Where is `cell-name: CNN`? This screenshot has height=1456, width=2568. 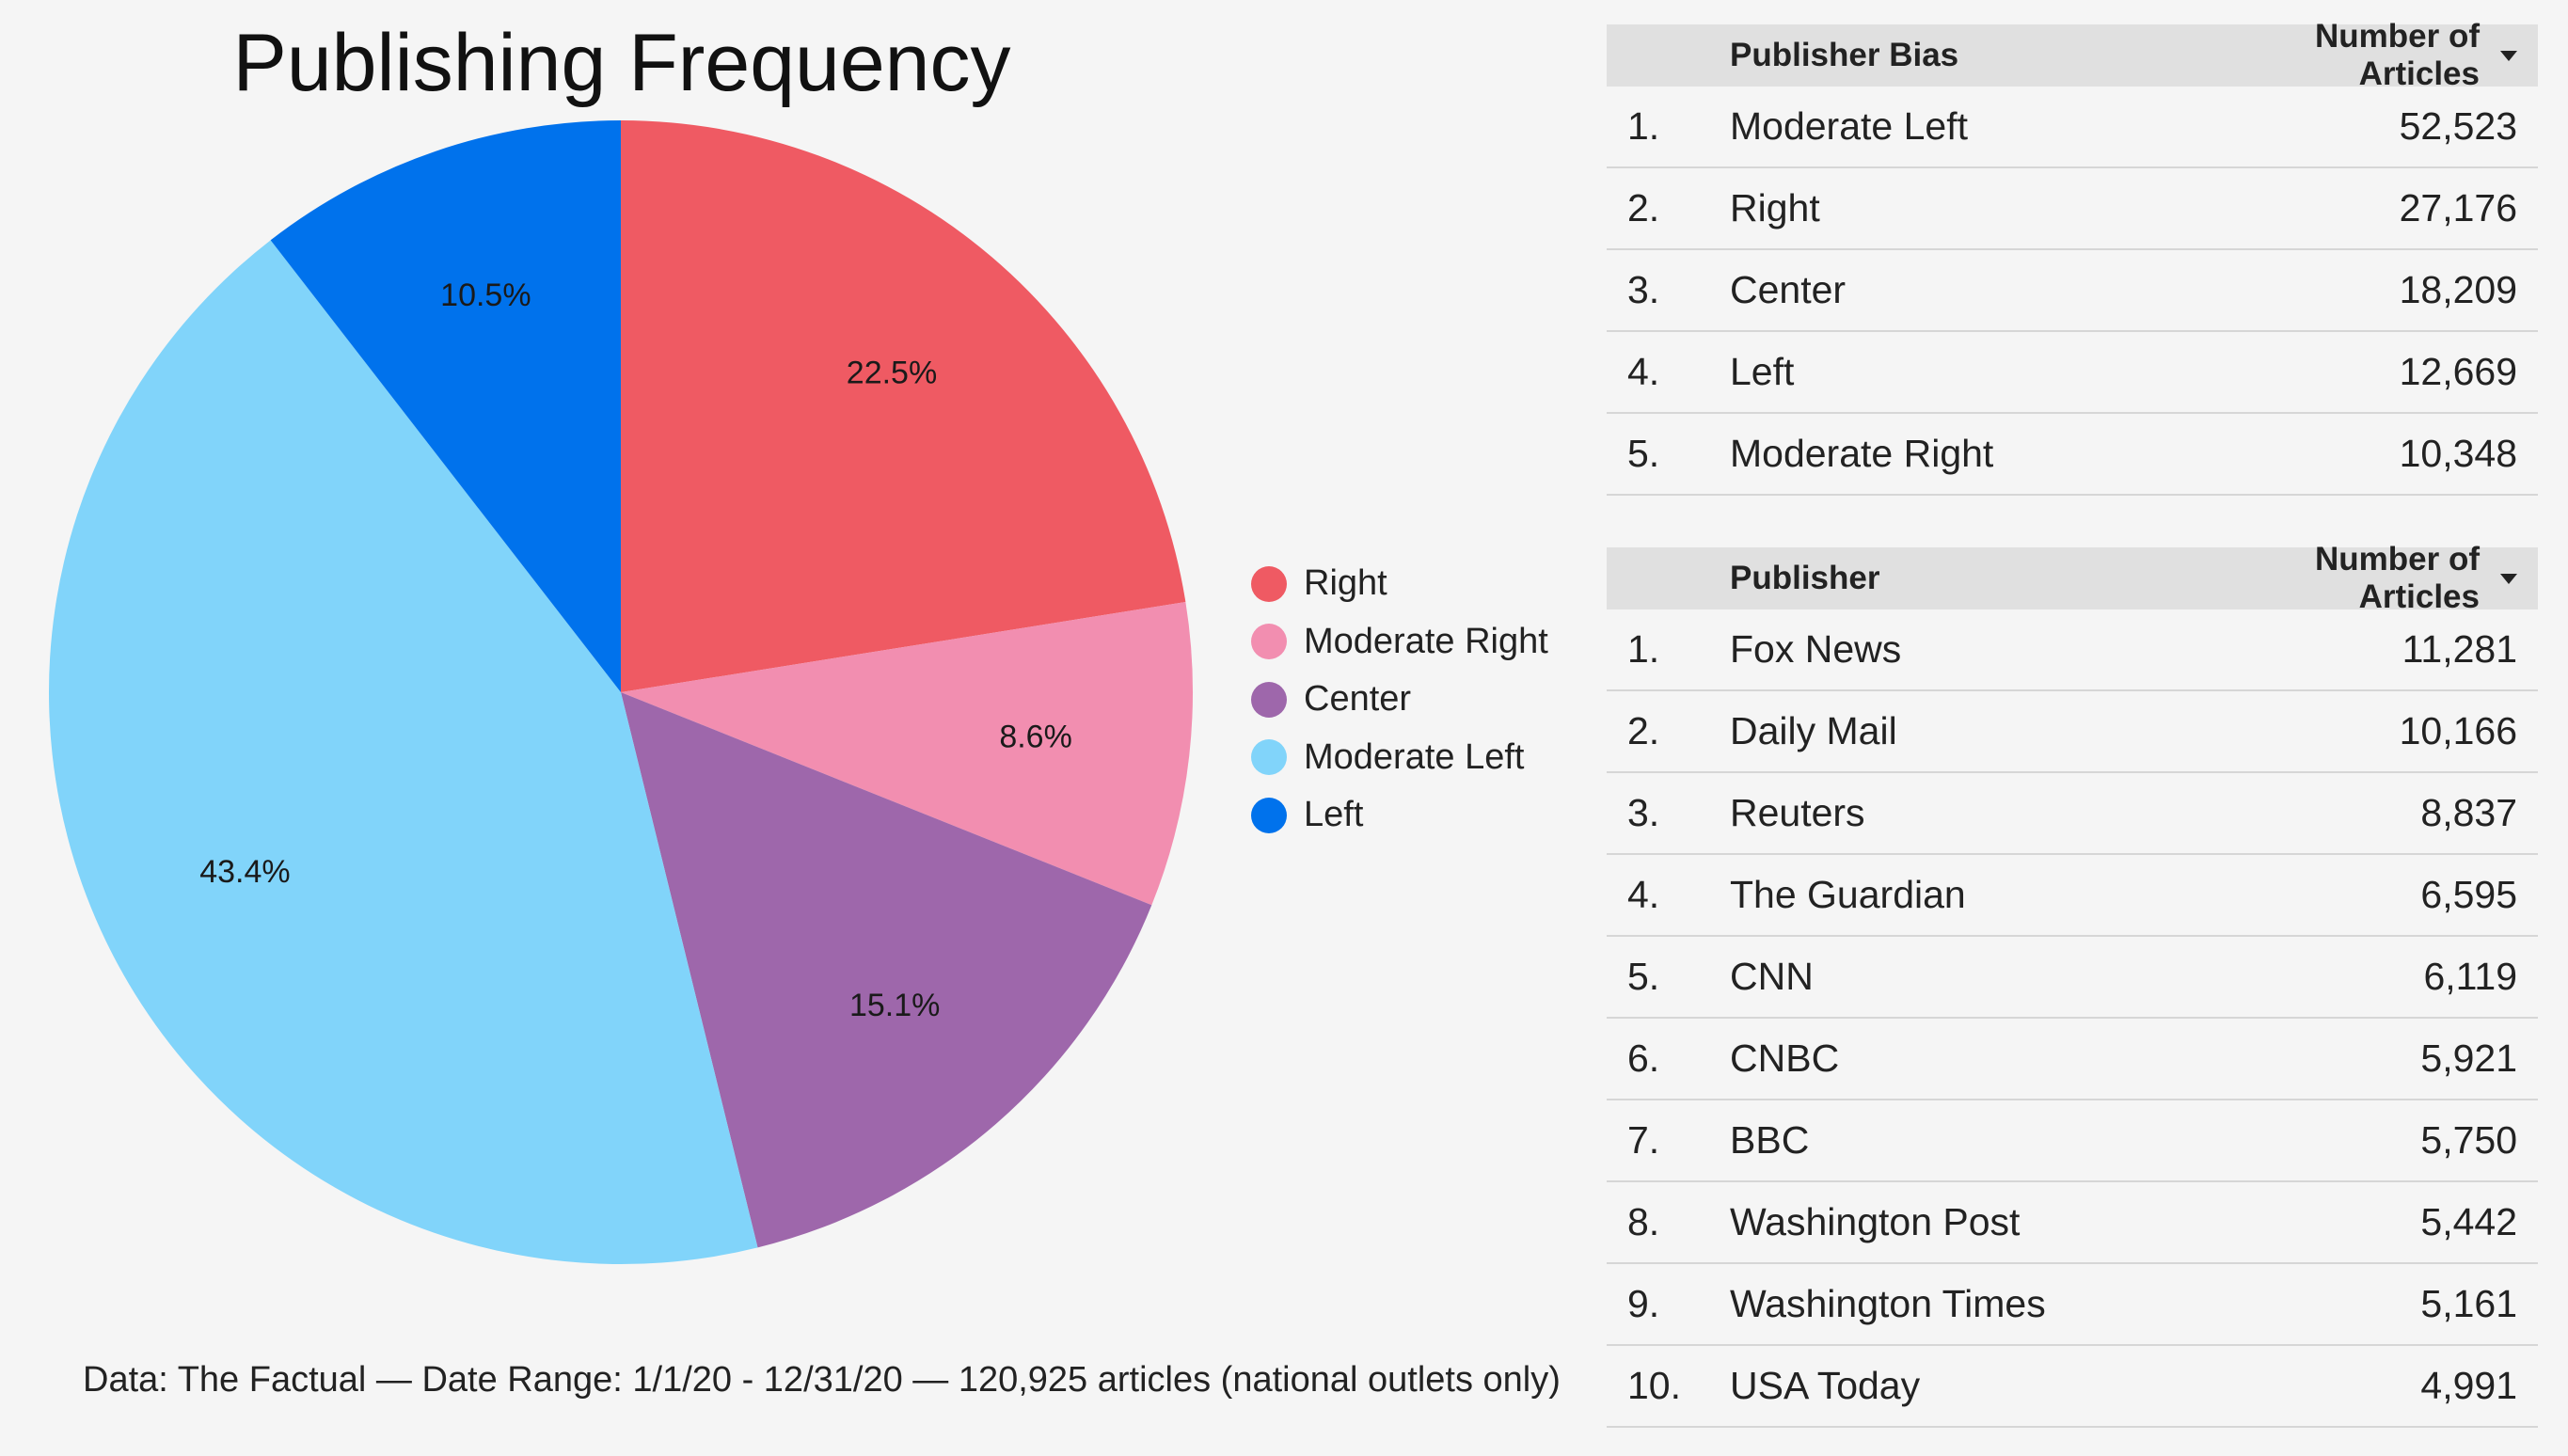 cell-name: CNN is located at coordinates (1772, 976).